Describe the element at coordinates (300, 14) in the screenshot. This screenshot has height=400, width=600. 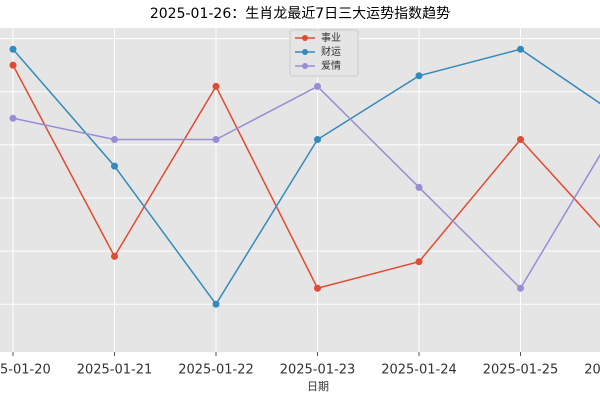
I see `chart-title: 2025-01-26：生肖龙最近7日三大运势指数趋势` at that location.